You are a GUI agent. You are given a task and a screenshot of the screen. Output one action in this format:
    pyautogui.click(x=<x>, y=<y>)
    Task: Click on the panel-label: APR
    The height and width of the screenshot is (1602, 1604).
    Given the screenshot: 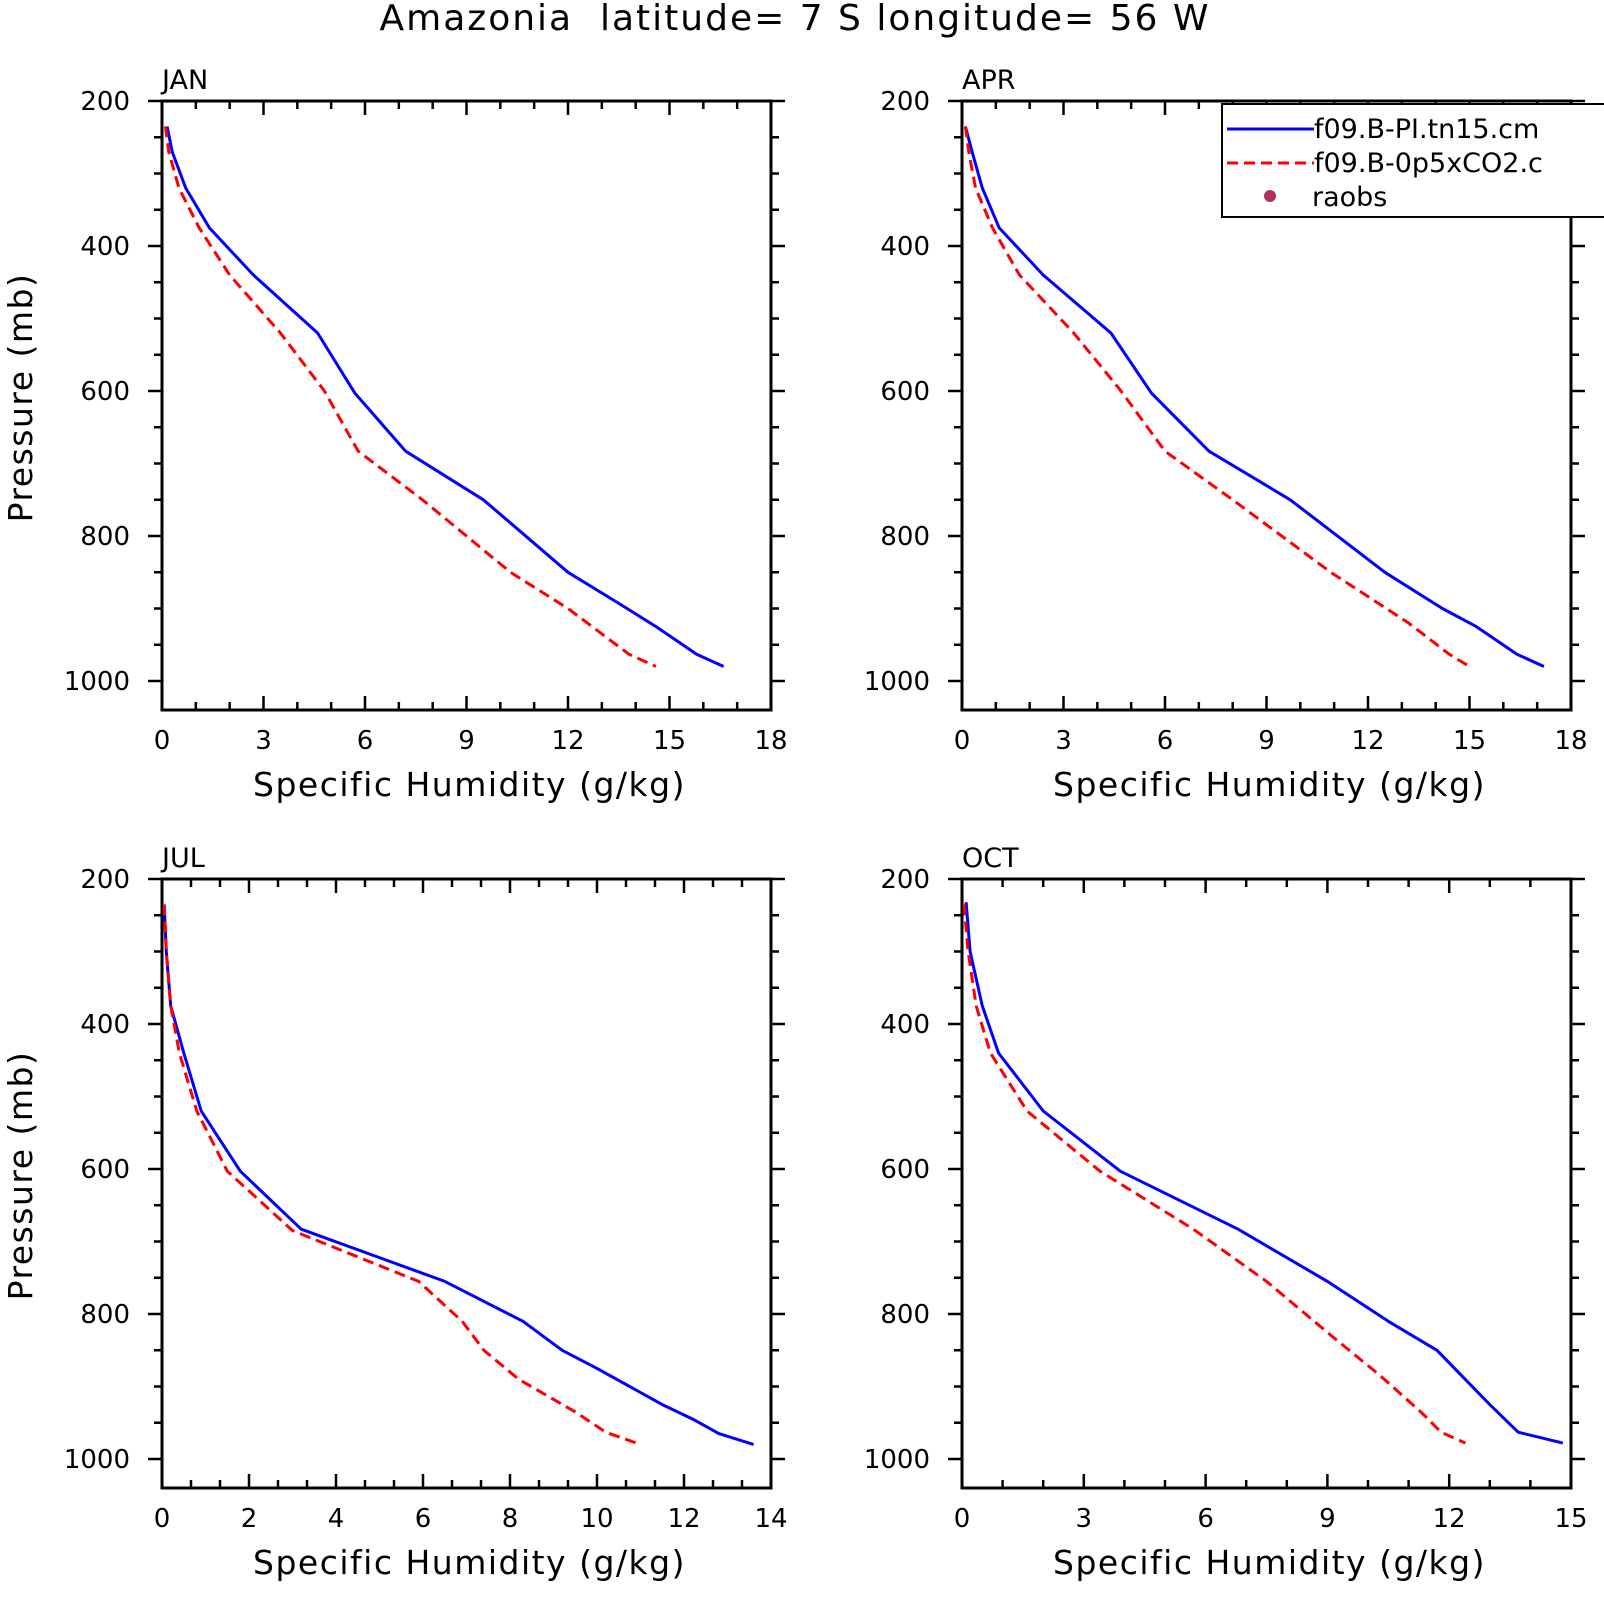 What is the action you would take?
    pyautogui.click(x=989, y=80)
    